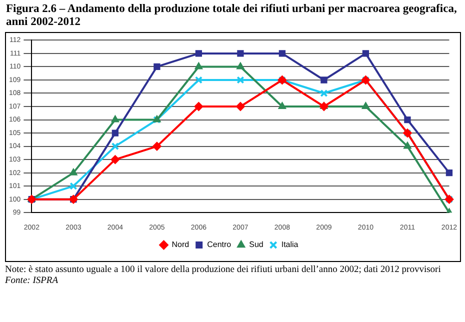 Image resolution: width=465 pixels, height=322 pixels. I want to click on legend-label: Nord, so click(181, 245).